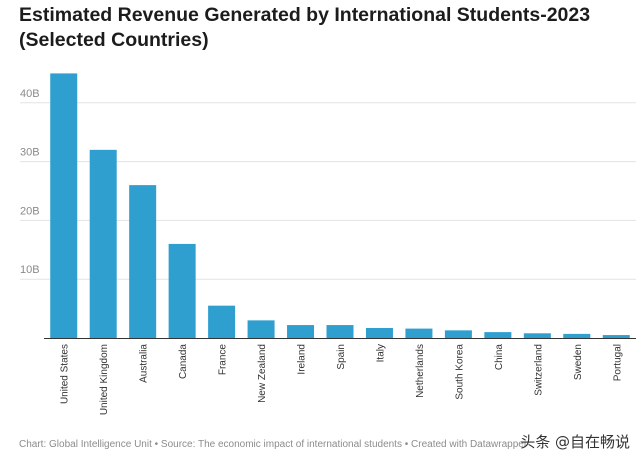  I want to click on y-tick-label: 10B, so click(30, 270).